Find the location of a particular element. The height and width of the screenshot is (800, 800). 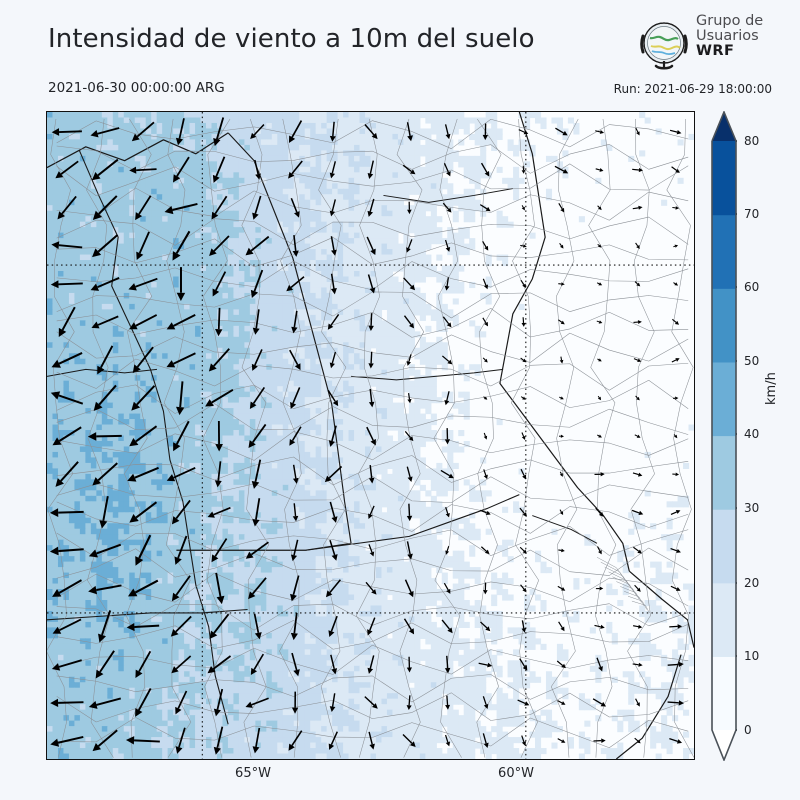

logo-line-3: WRF is located at coordinates (715, 51).